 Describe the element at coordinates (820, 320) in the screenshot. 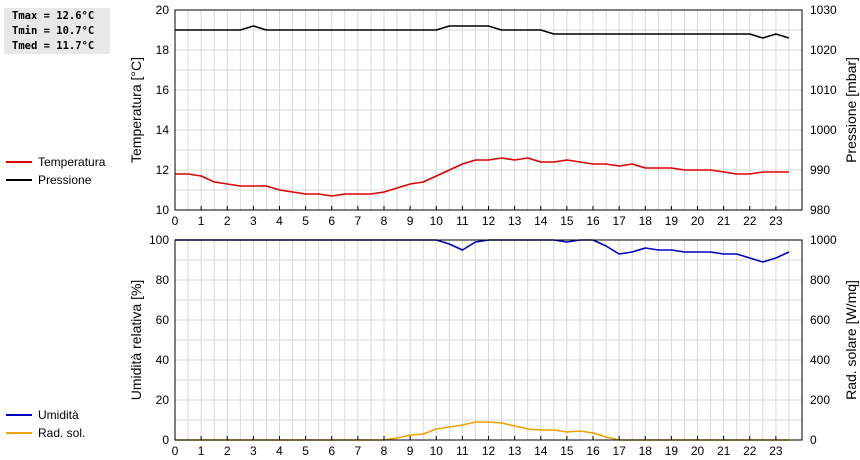

I see `y2-tick-label: 600` at that location.